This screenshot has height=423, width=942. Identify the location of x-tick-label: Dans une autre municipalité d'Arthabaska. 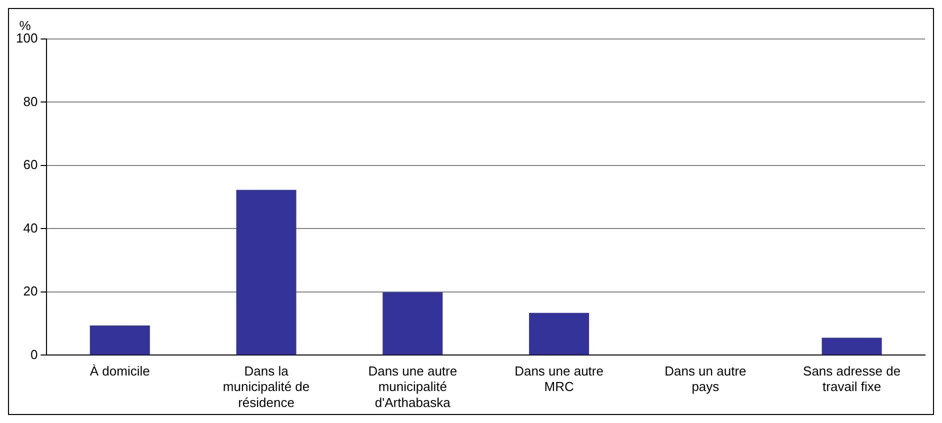
(413, 387).